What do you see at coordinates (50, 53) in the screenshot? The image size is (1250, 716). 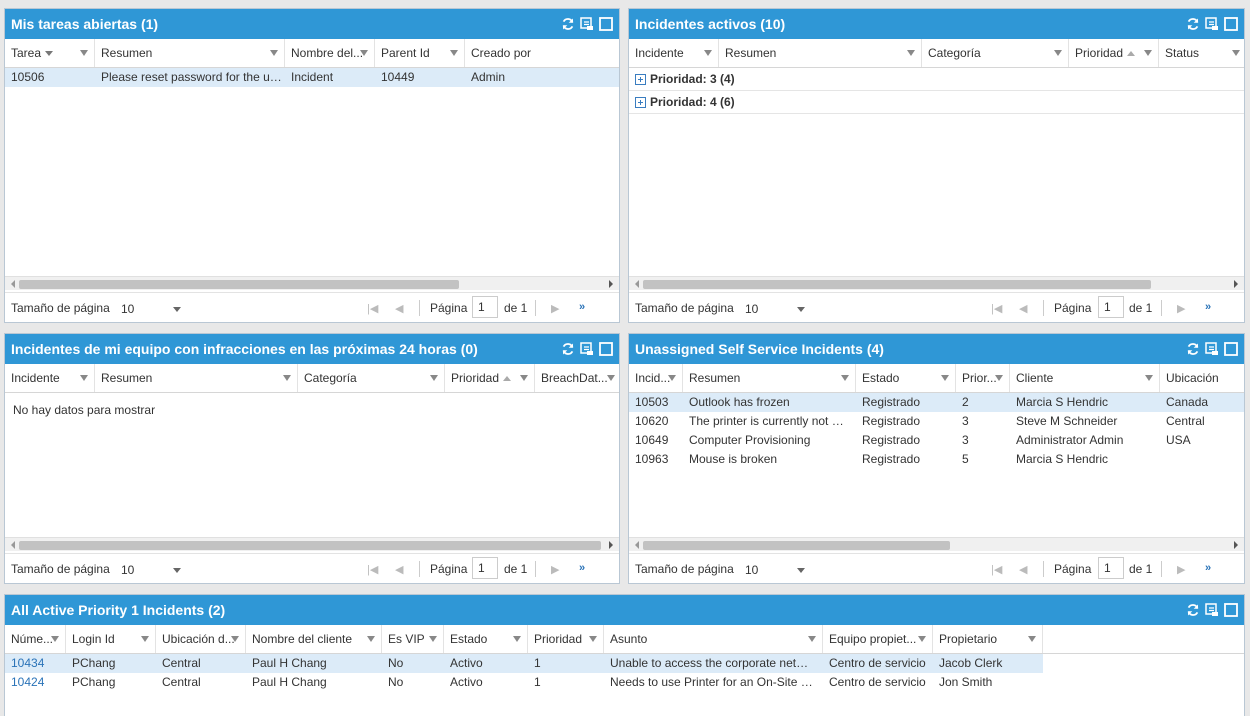 I see `col-tarea: Tarea` at bounding box center [50, 53].